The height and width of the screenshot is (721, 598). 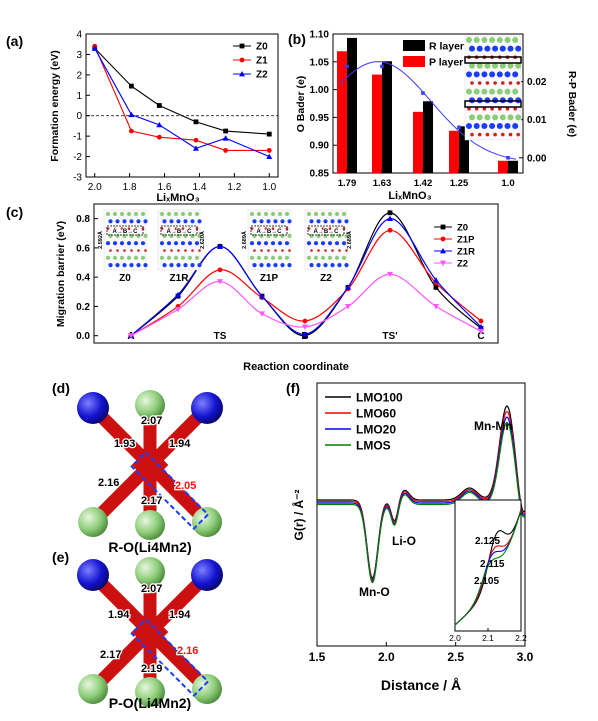 I want to click on x-tick-label: 1.63, so click(x=382, y=183).